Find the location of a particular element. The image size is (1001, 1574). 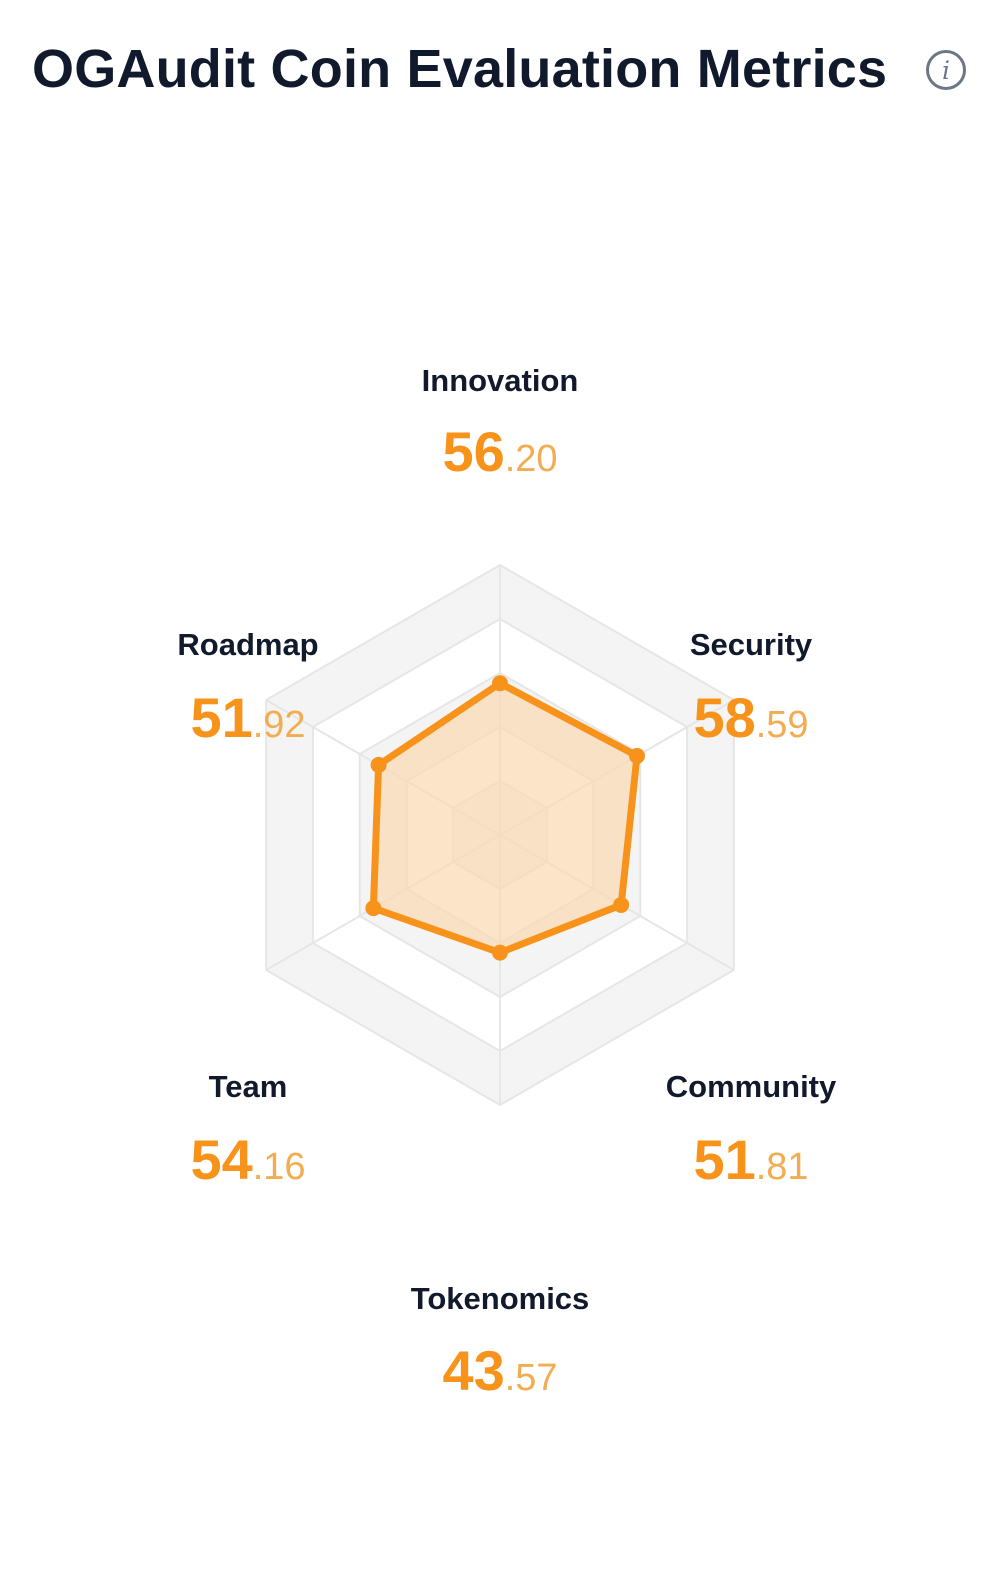

value-int-roadmap: 51 is located at coordinates (221, 717).